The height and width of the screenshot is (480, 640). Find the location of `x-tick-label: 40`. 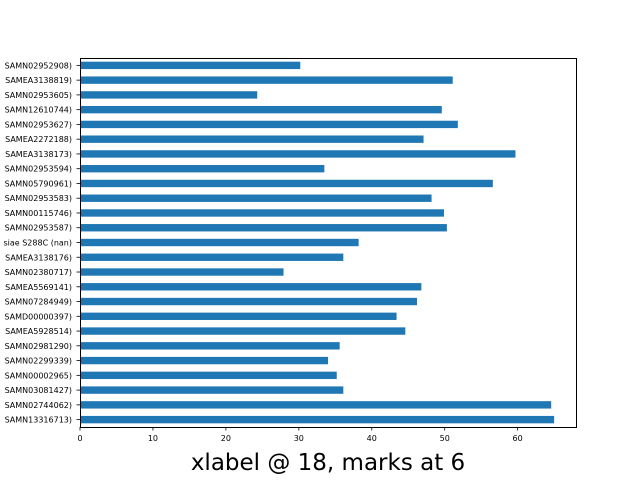

x-tick-label: 40 is located at coordinates (372, 438).